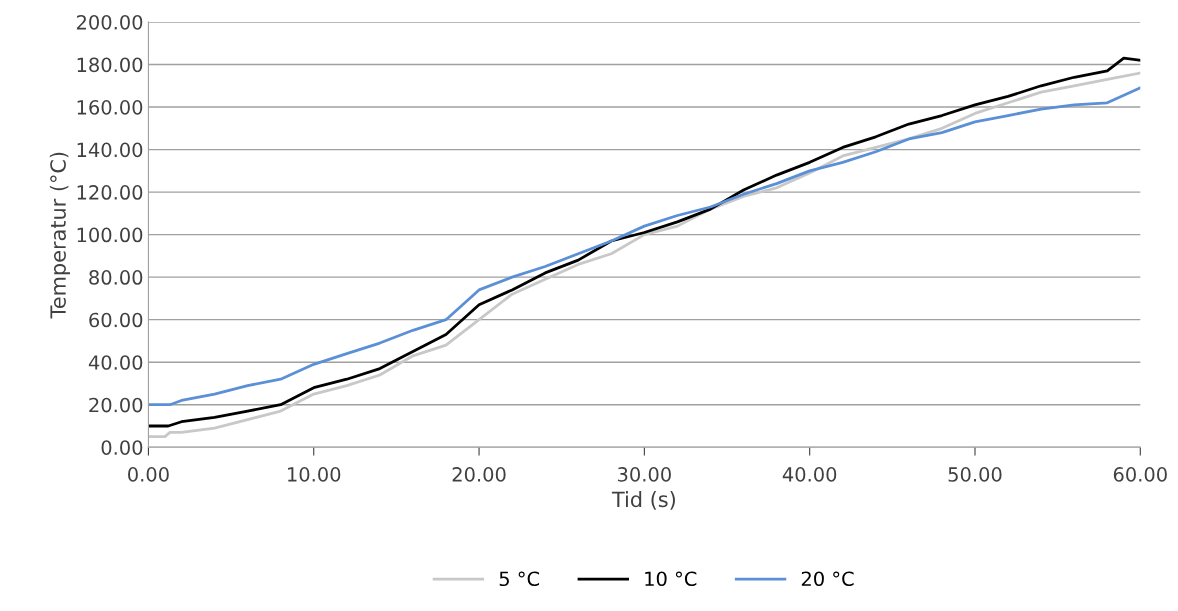 The height and width of the screenshot is (611, 1178). Describe the element at coordinates (59, 235) in the screenshot. I see `y-axis-title: Temperatur (°C)` at that location.